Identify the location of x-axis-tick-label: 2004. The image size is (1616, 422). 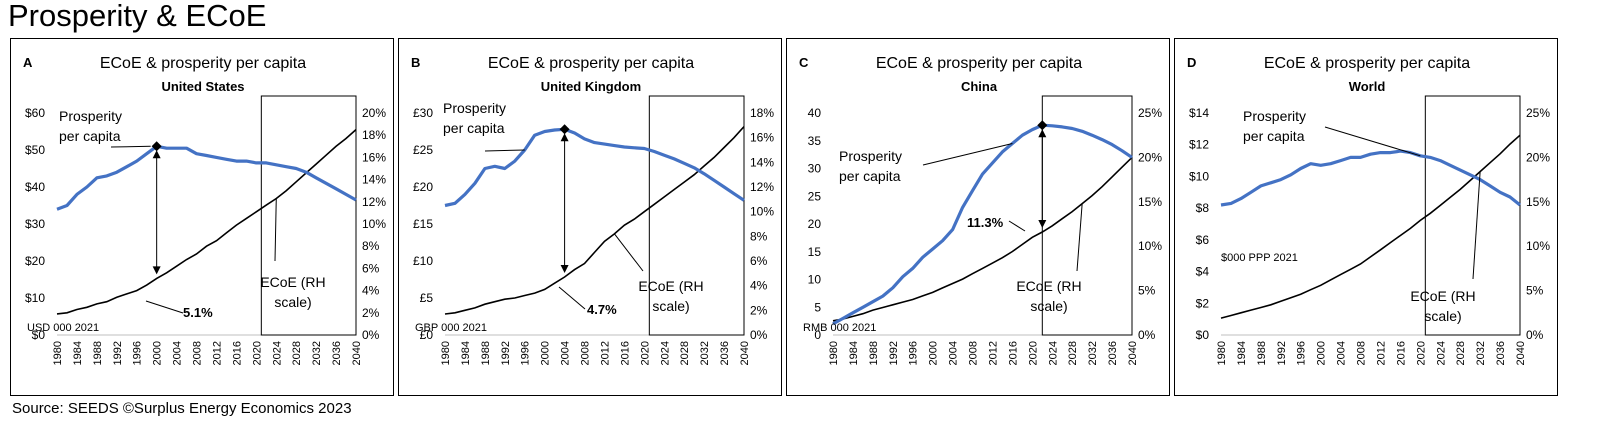
(1342, 353).